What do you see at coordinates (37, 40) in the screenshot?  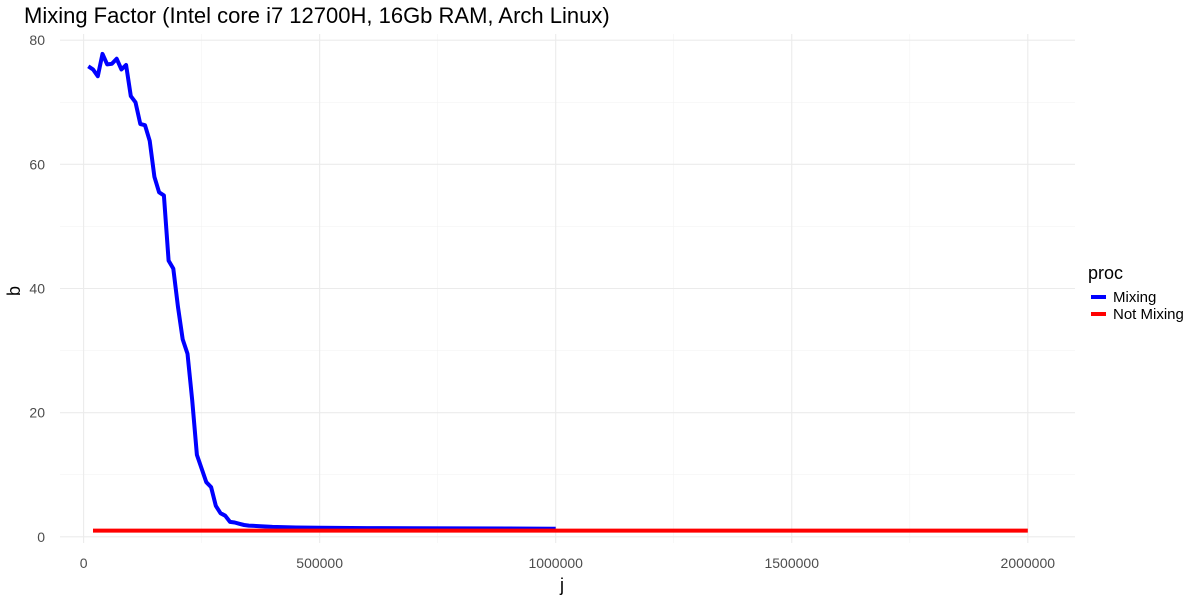 I see `y-tick-label: 80` at bounding box center [37, 40].